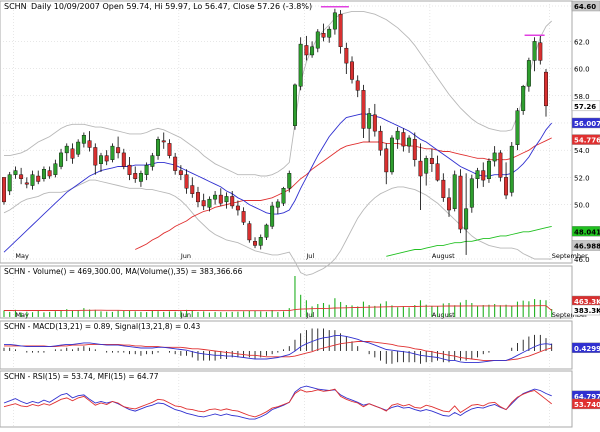  I want to click on month-label: Jun, so click(185, 256).